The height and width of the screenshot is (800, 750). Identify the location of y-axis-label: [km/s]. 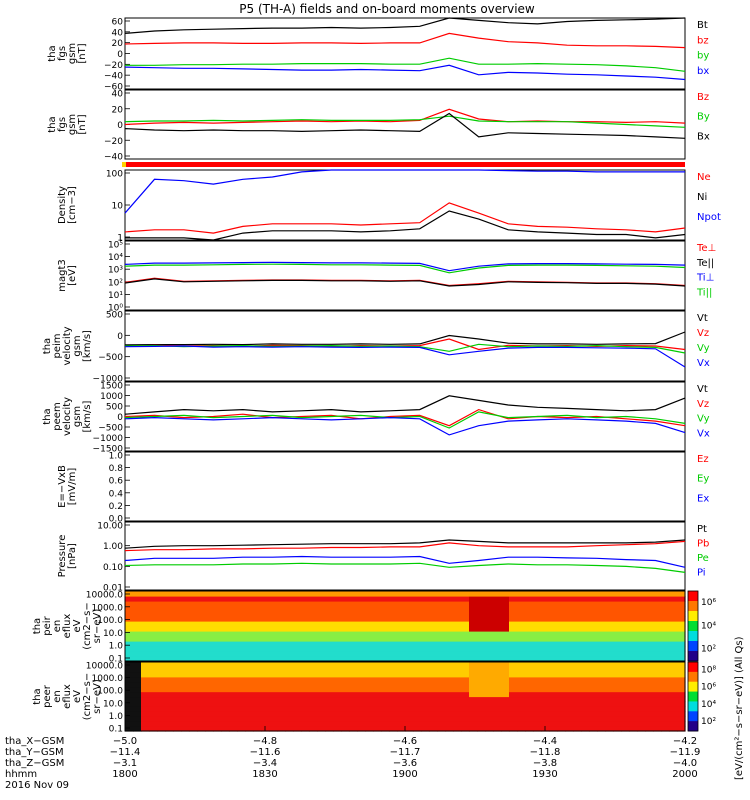
(87, 416).